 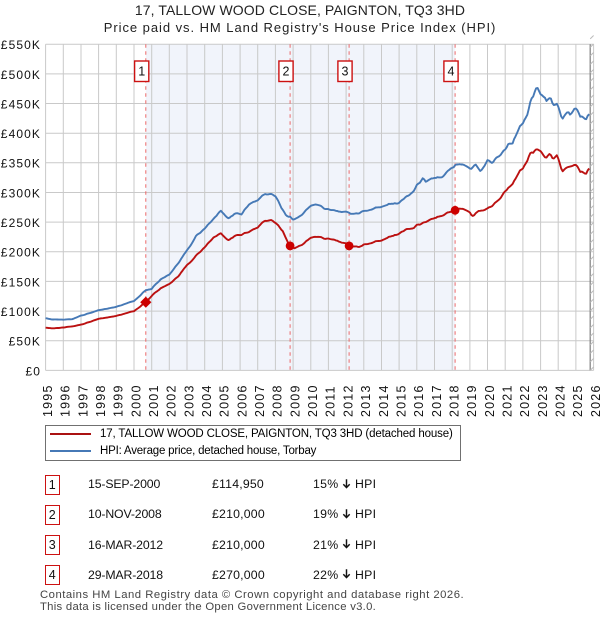 What do you see at coordinates (295, 400) in the screenshot?
I see `svg-text: 2009` at bounding box center [295, 400].